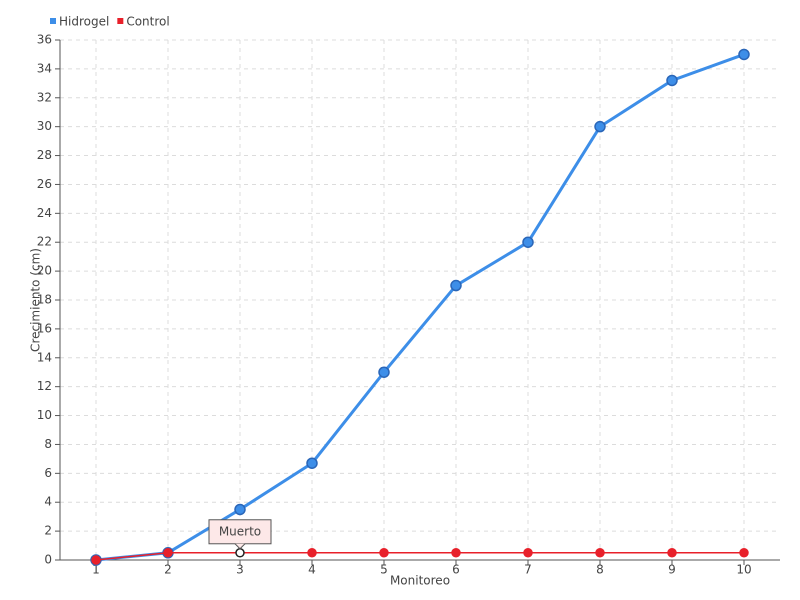  I want to click on y-tick-label: 8, so click(48, 444).